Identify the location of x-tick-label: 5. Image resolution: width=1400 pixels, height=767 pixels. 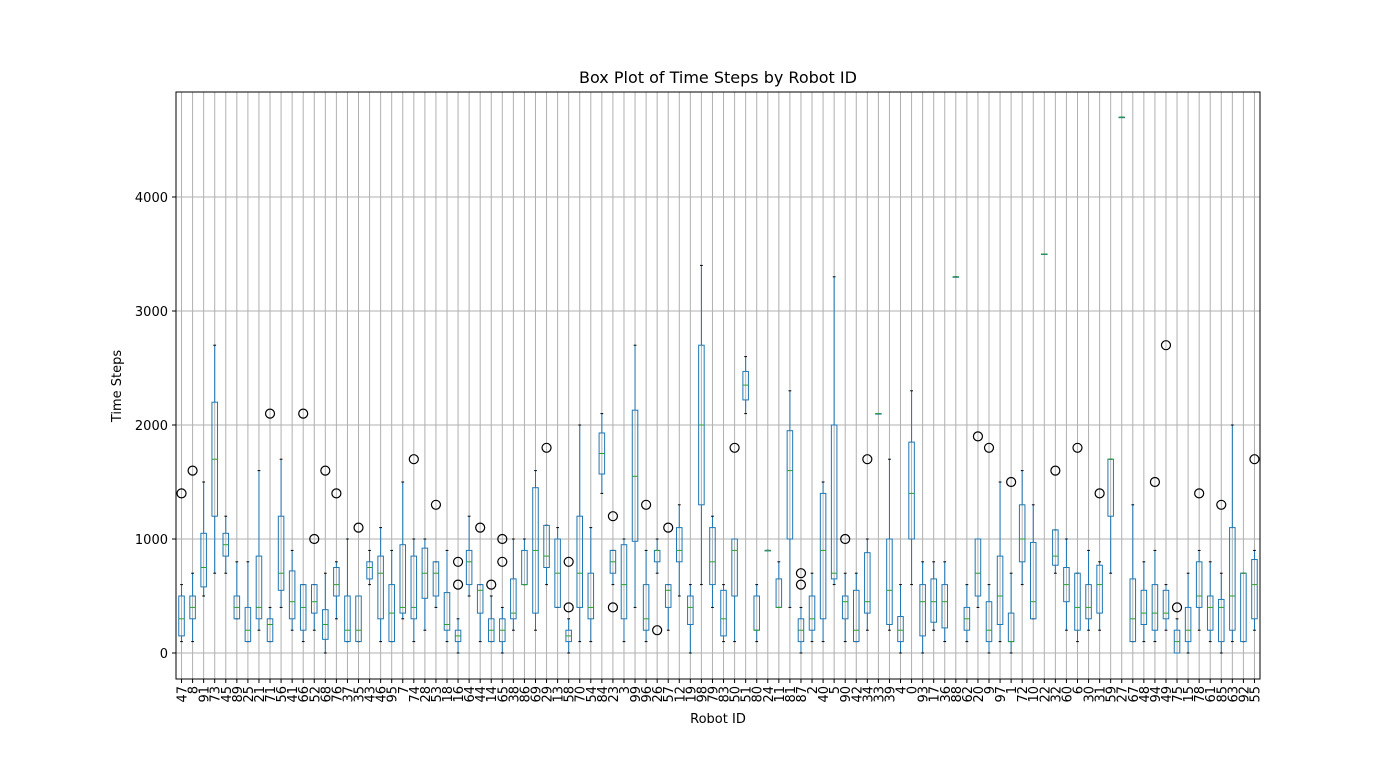
(835, 690).